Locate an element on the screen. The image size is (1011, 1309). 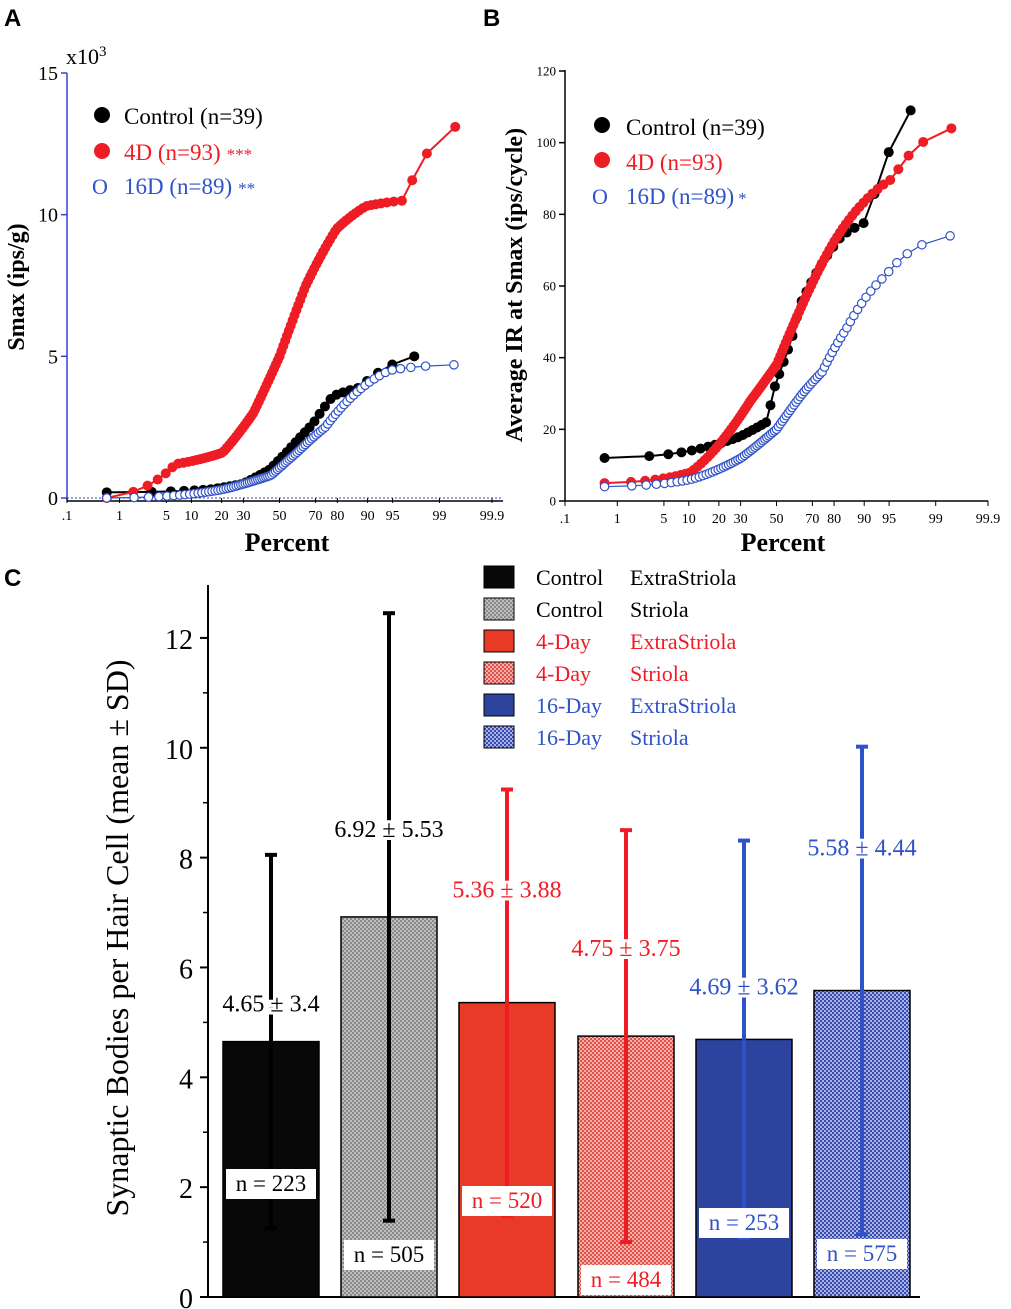
legend-label: Control is located at coordinates (569, 577).